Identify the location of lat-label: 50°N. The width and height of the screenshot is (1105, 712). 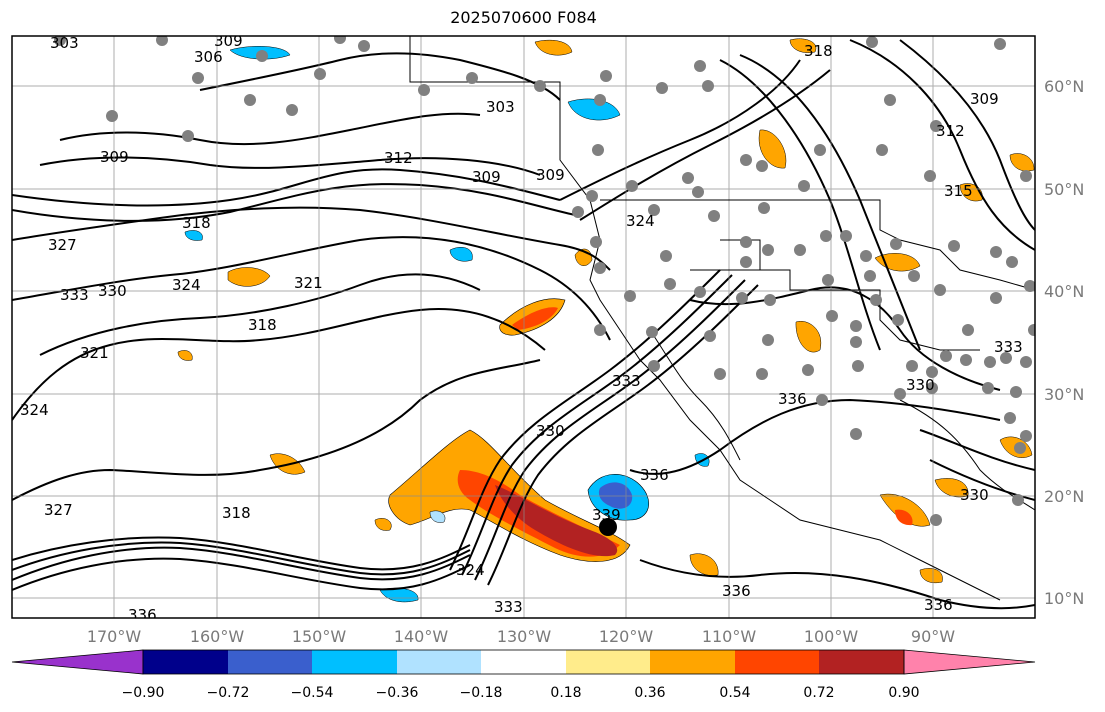
(1064, 189).